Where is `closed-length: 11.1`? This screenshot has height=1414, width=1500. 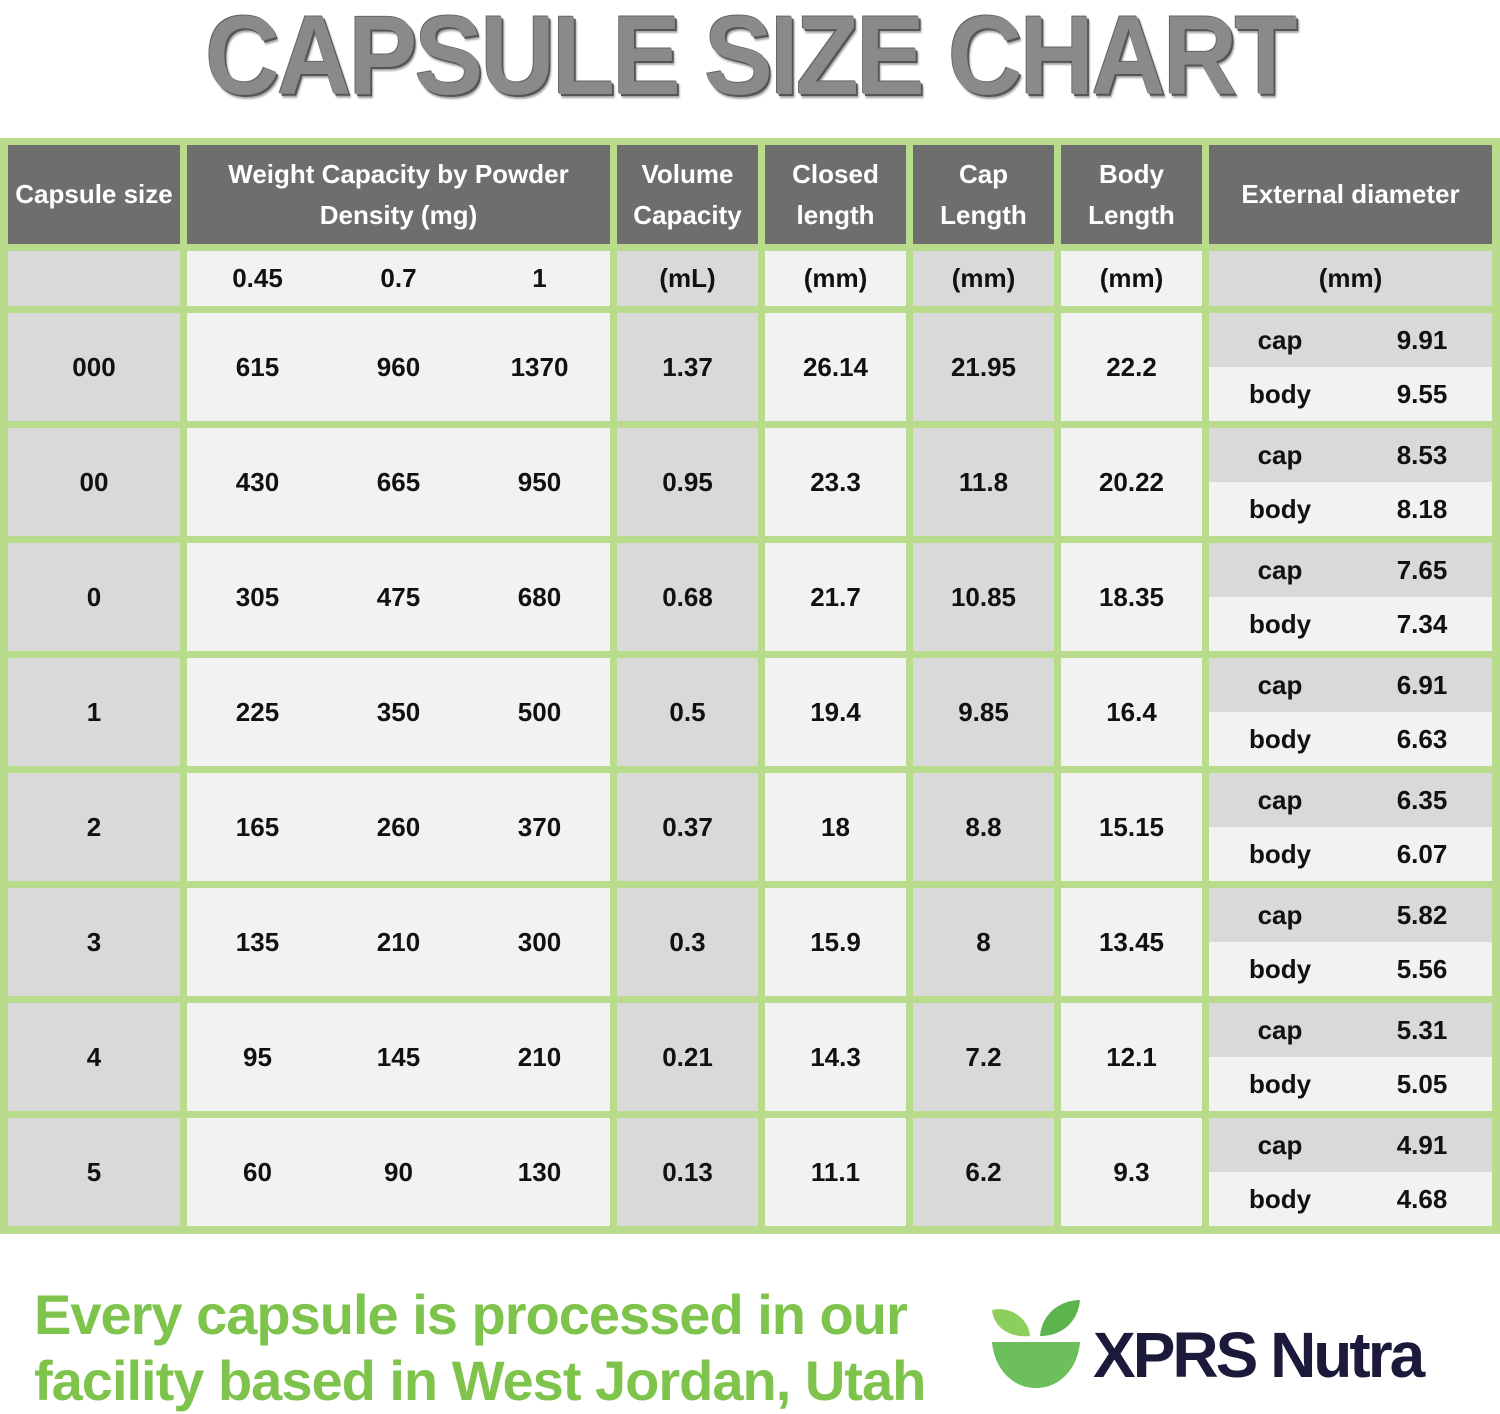 closed-length: 11.1 is located at coordinates (835, 1172).